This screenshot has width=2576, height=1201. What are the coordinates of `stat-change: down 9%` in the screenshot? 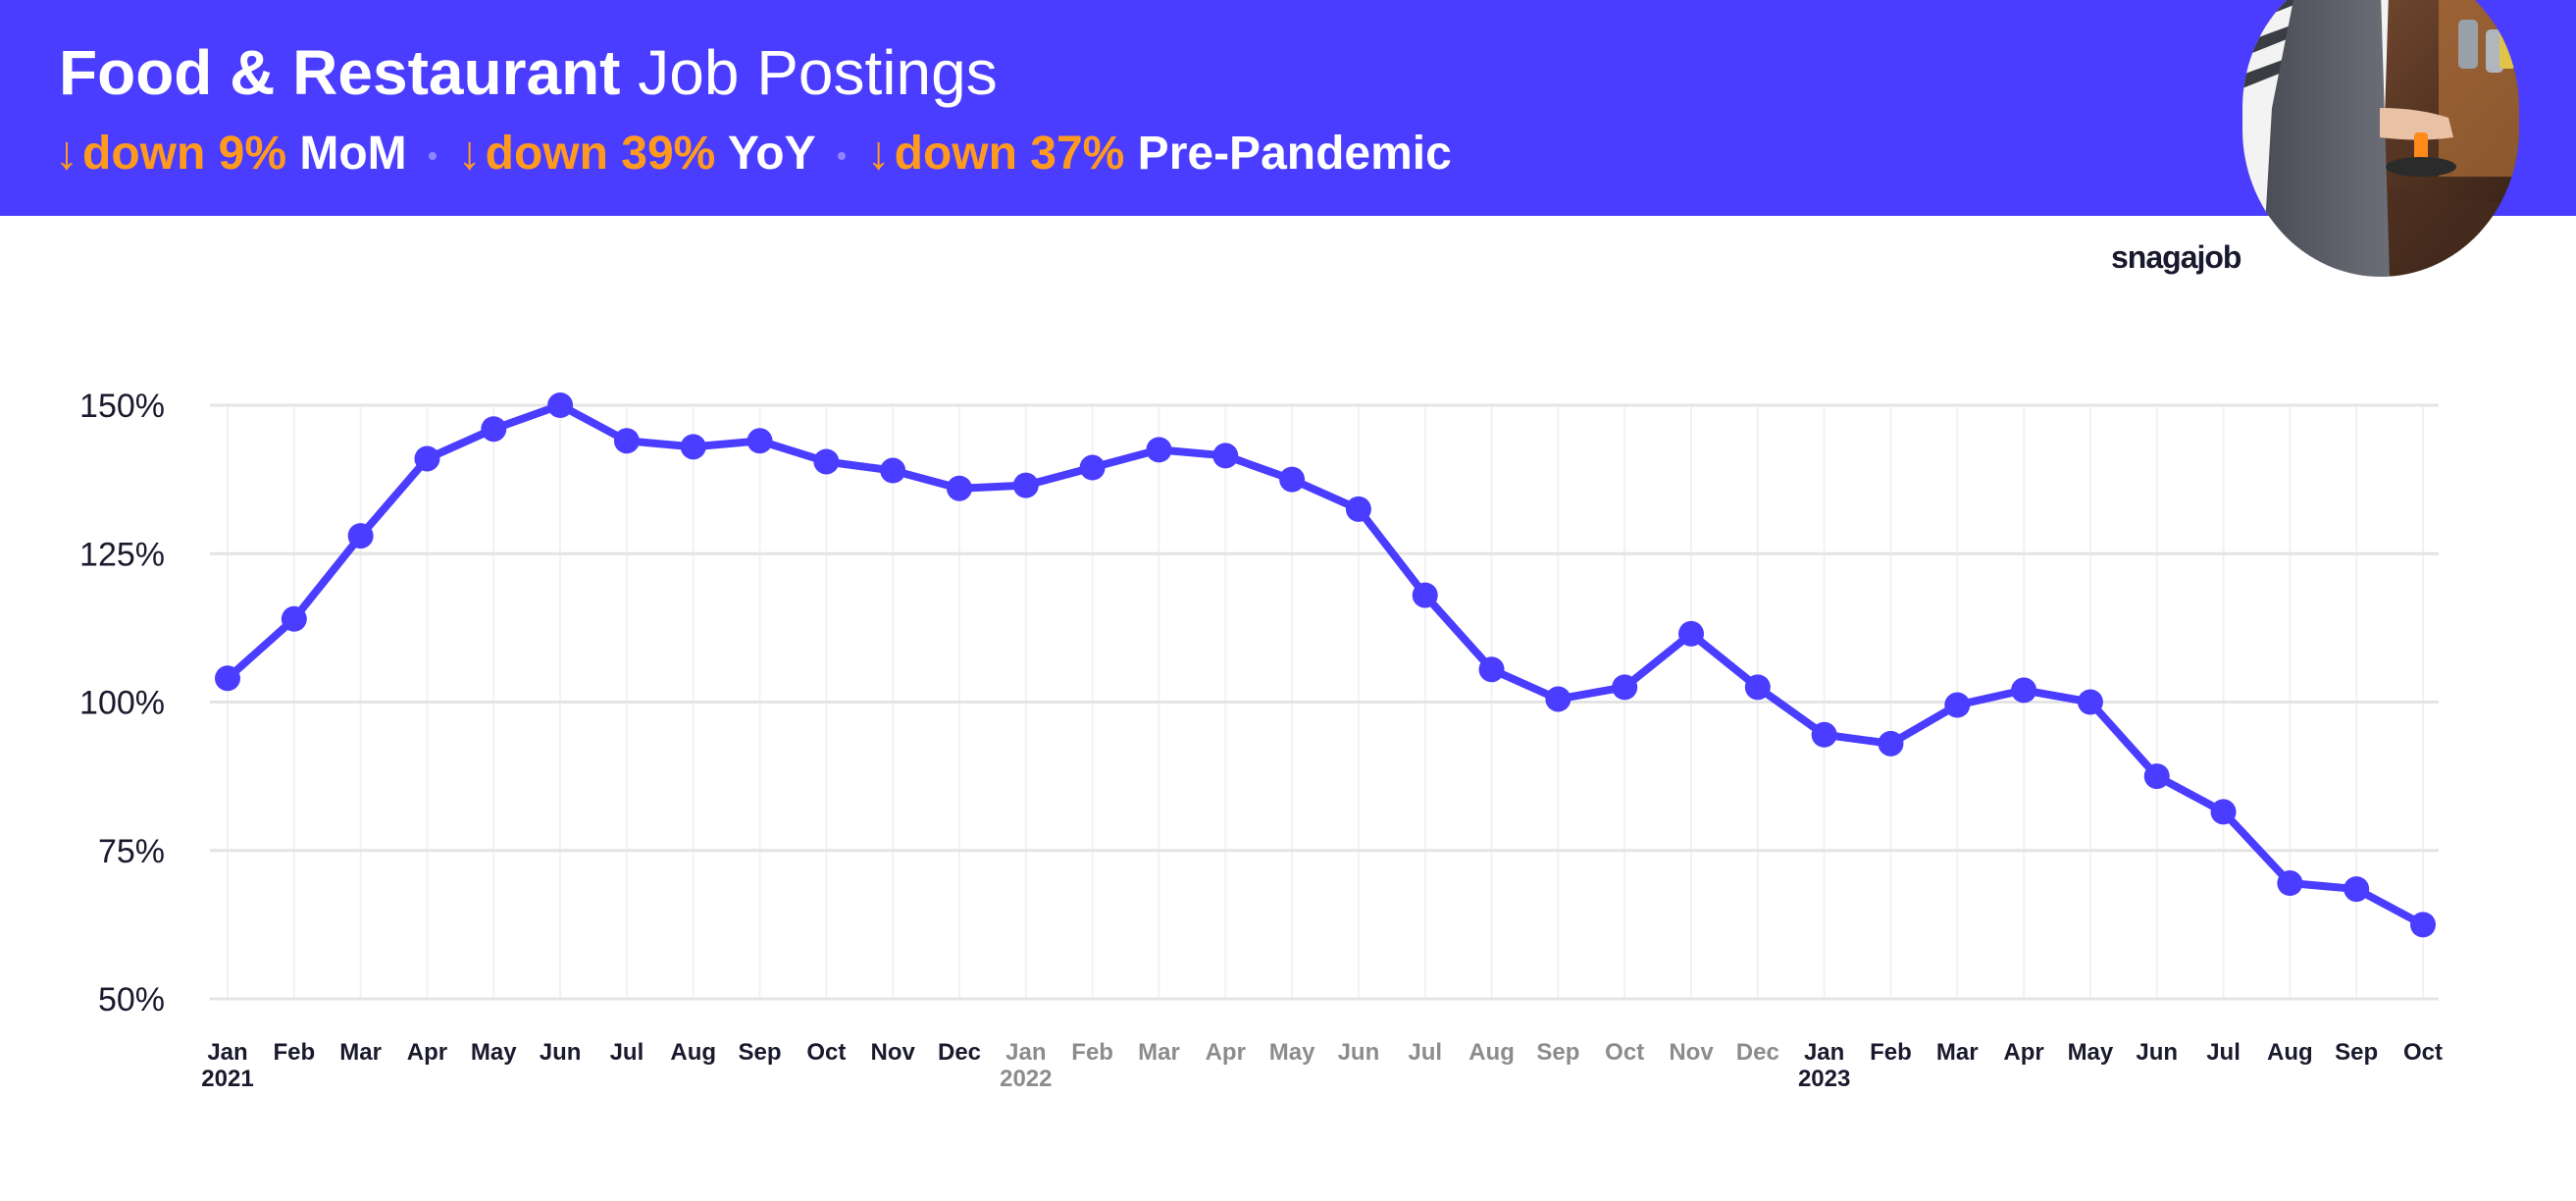 It's located at (184, 154).